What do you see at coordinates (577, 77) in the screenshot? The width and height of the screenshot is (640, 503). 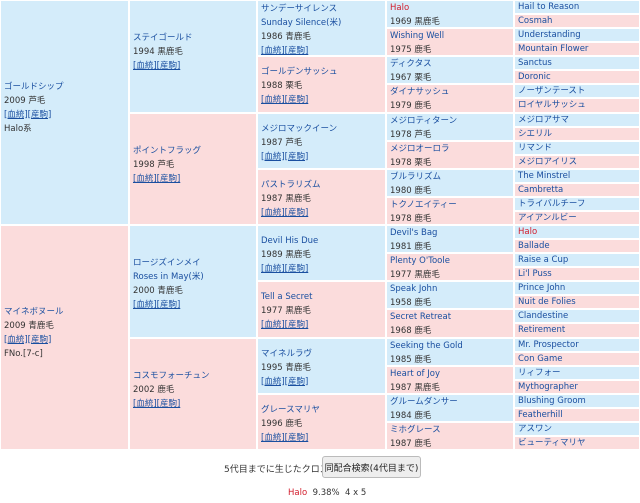 I see `gen5-cell: Doronic` at bounding box center [577, 77].